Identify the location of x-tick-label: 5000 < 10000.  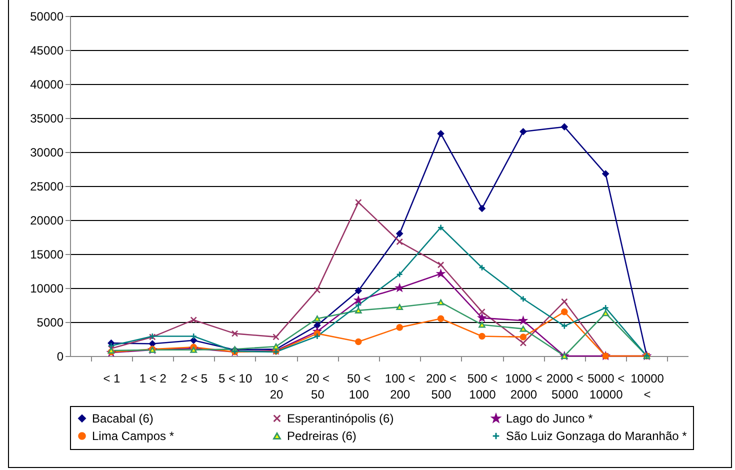
(606, 387).